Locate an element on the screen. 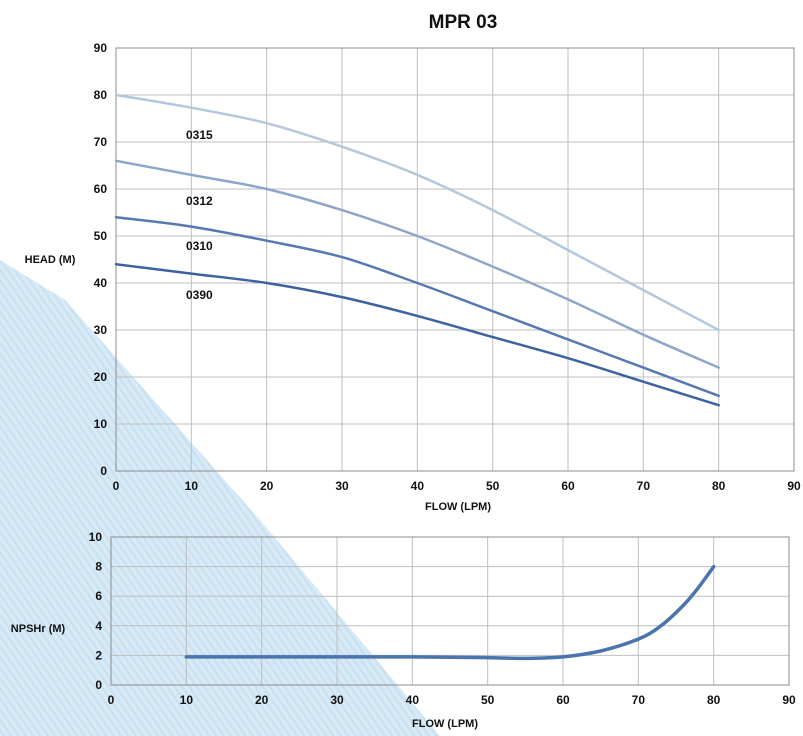  npshr-x-tick-label: 50 is located at coordinates (488, 700).